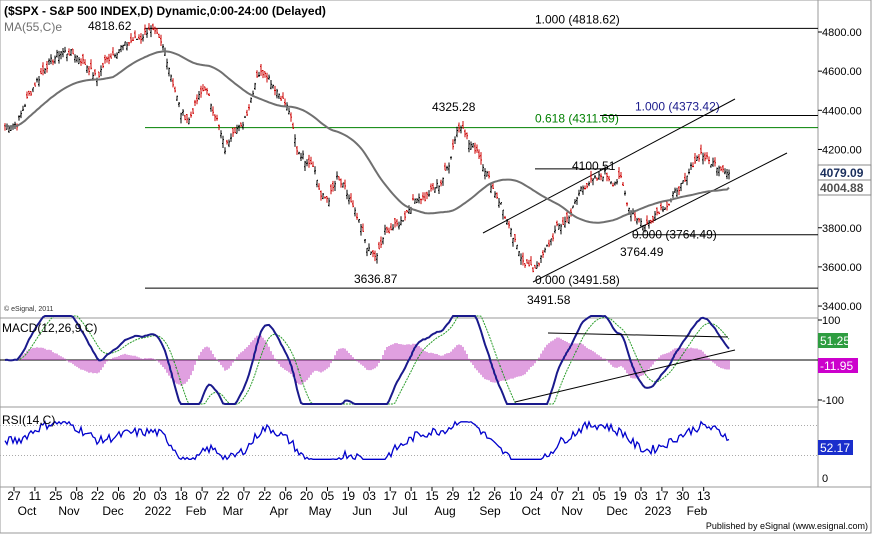  What do you see at coordinates (28, 420) in the screenshot?
I see `rsi-label: RSI(14,C)` at bounding box center [28, 420].